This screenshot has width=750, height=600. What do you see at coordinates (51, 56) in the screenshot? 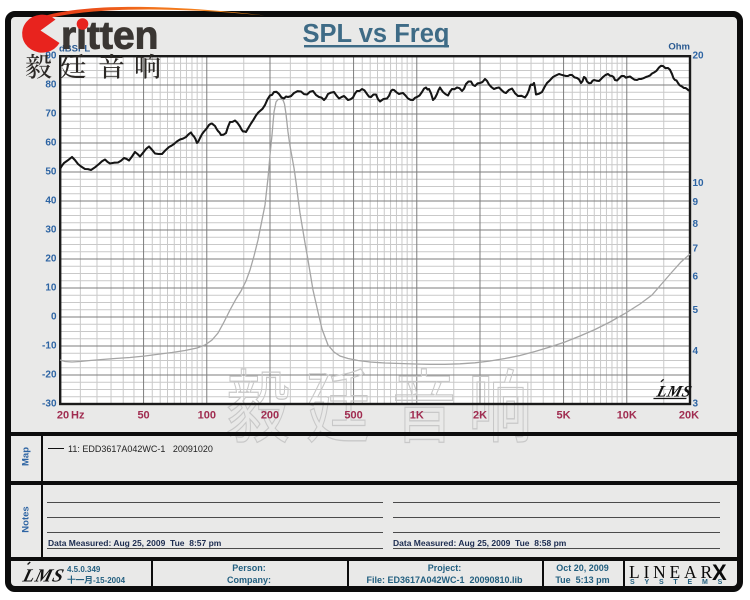
I see `svg-text: 90` at bounding box center [51, 56].